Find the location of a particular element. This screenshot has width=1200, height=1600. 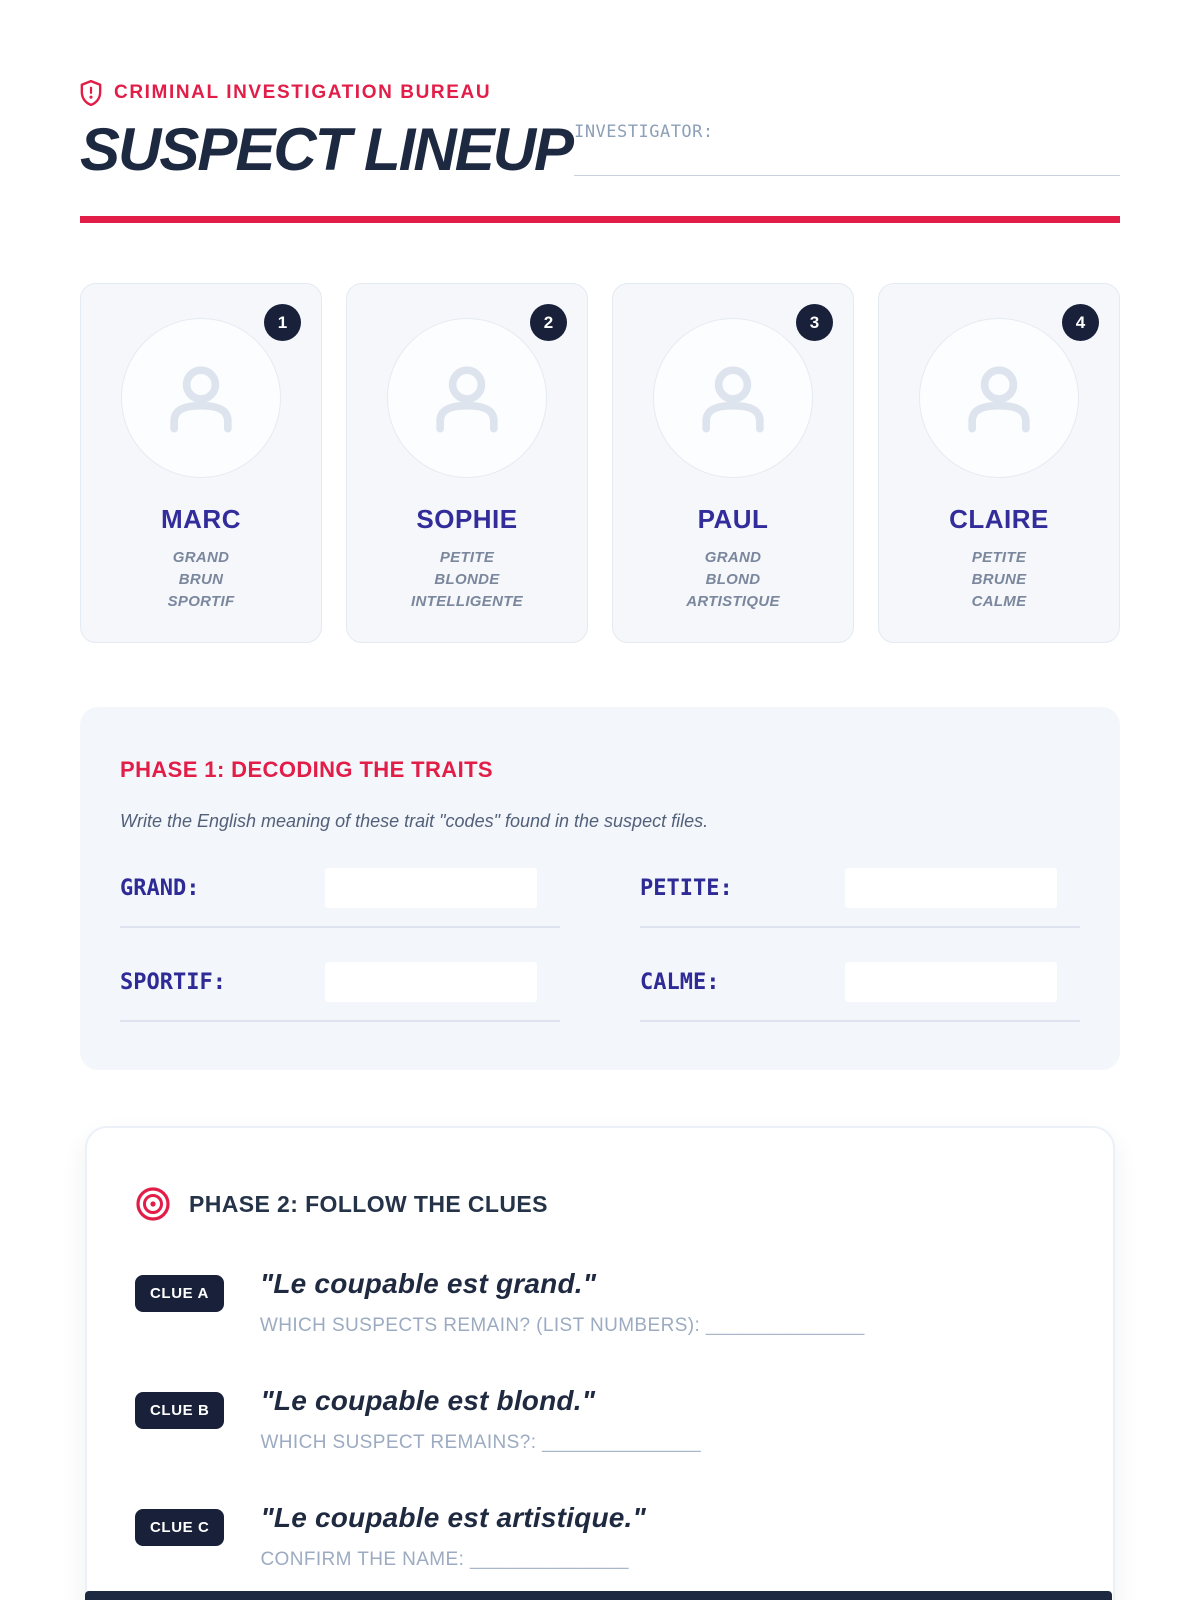

footer-bar is located at coordinates (598, 1595).